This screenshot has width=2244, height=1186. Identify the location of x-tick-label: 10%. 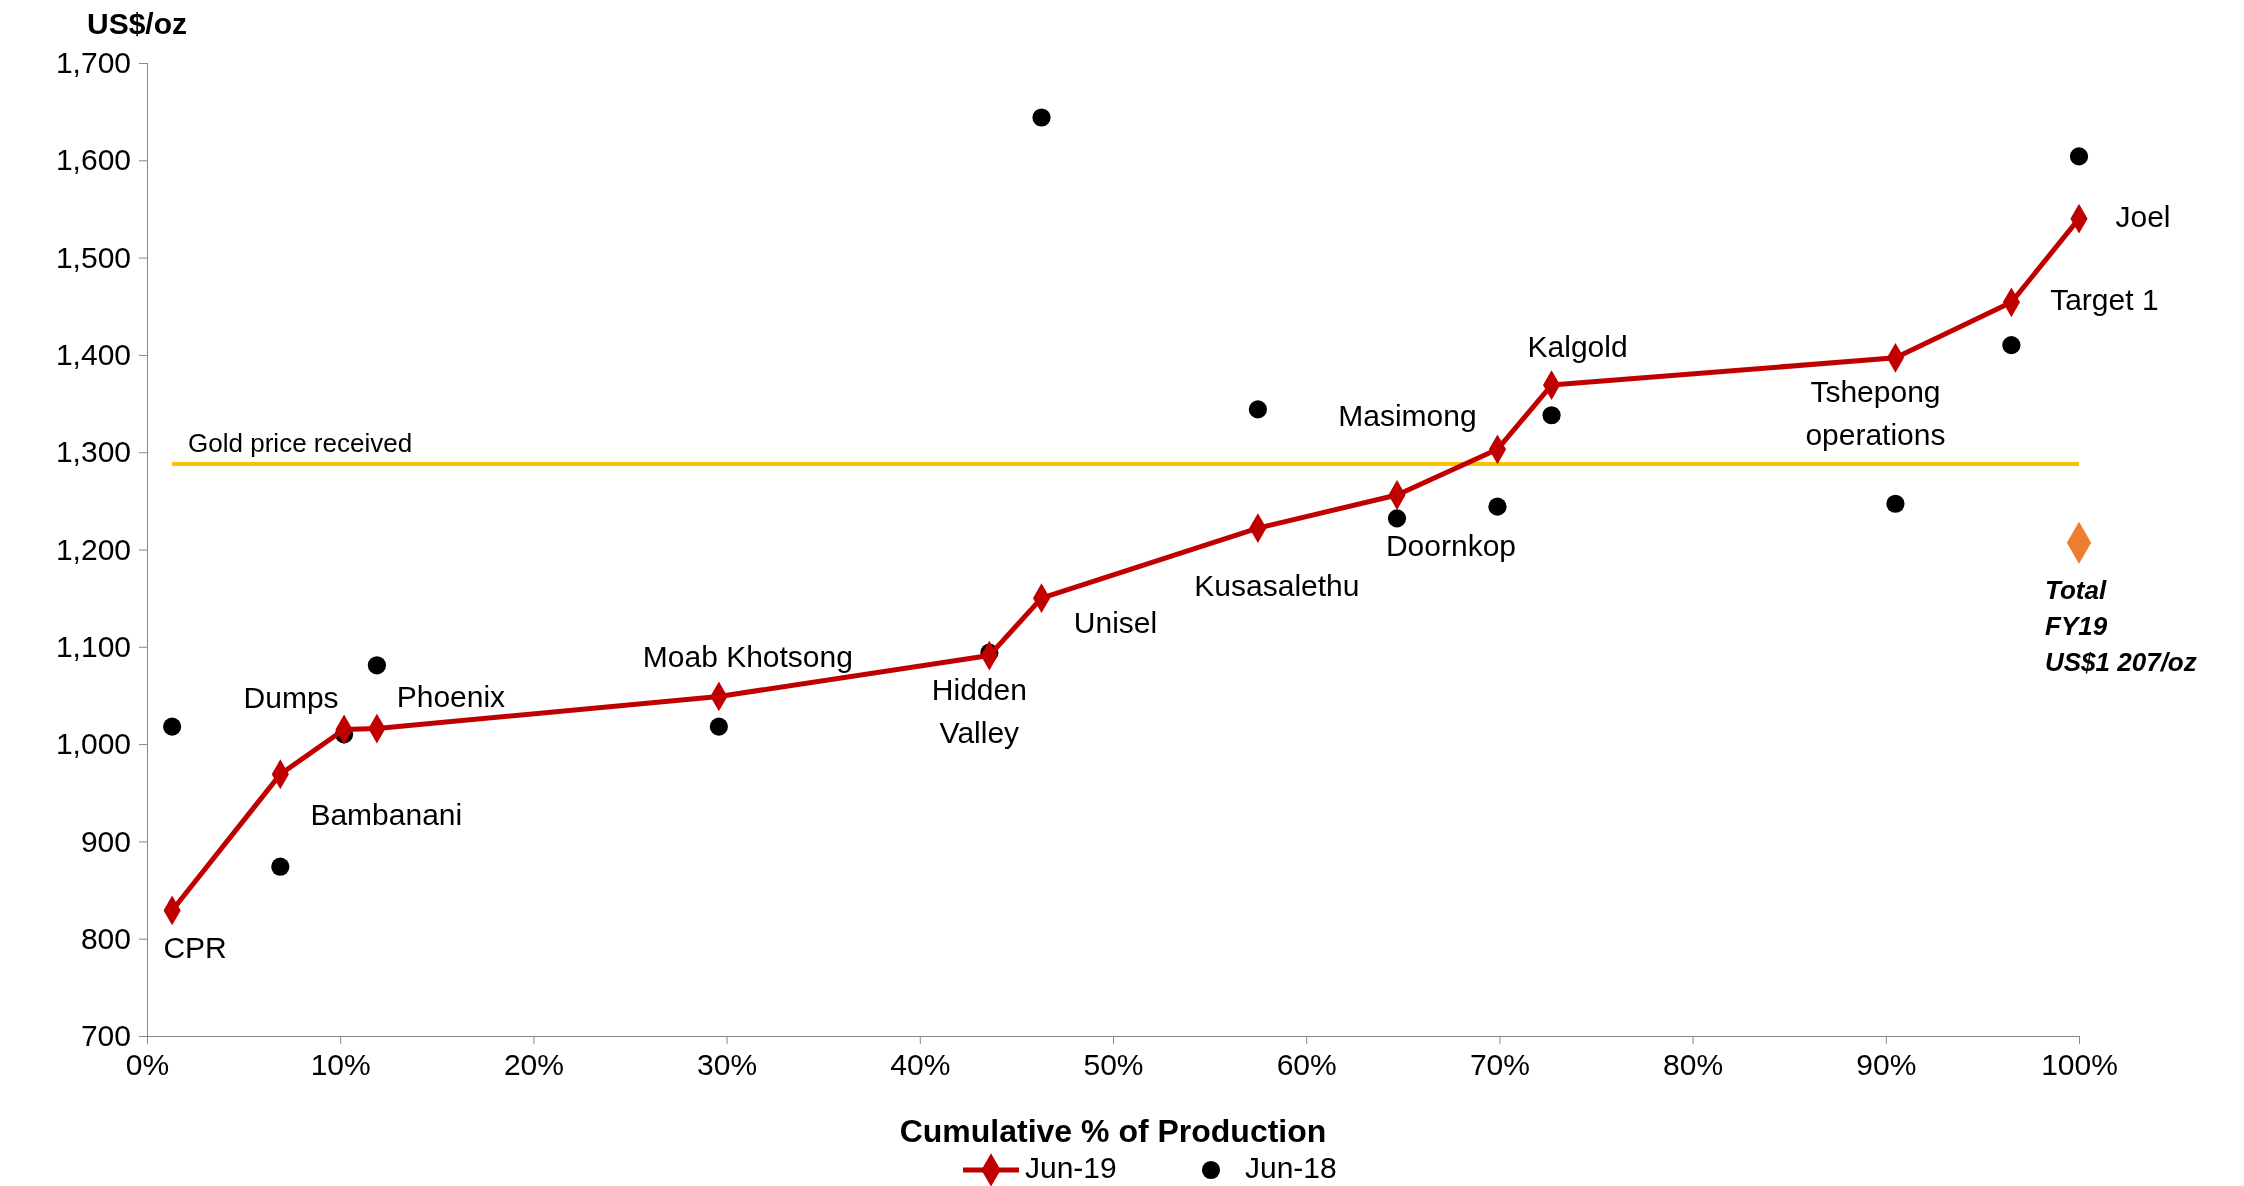
(340, 1065).